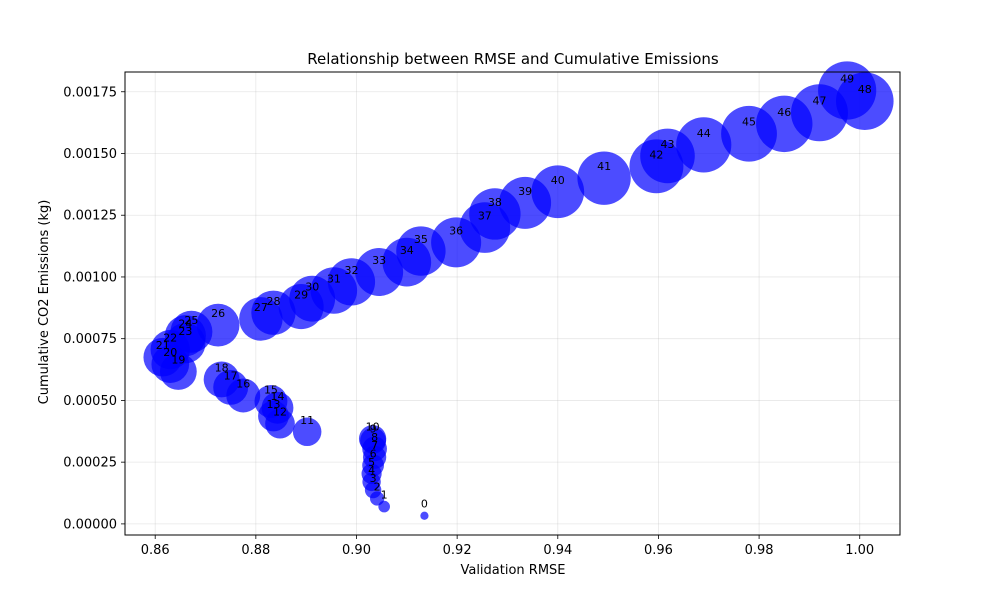 The width and height of the screenshot is (1000, 600). I want to click on point-label: 47, so click(819, 101).